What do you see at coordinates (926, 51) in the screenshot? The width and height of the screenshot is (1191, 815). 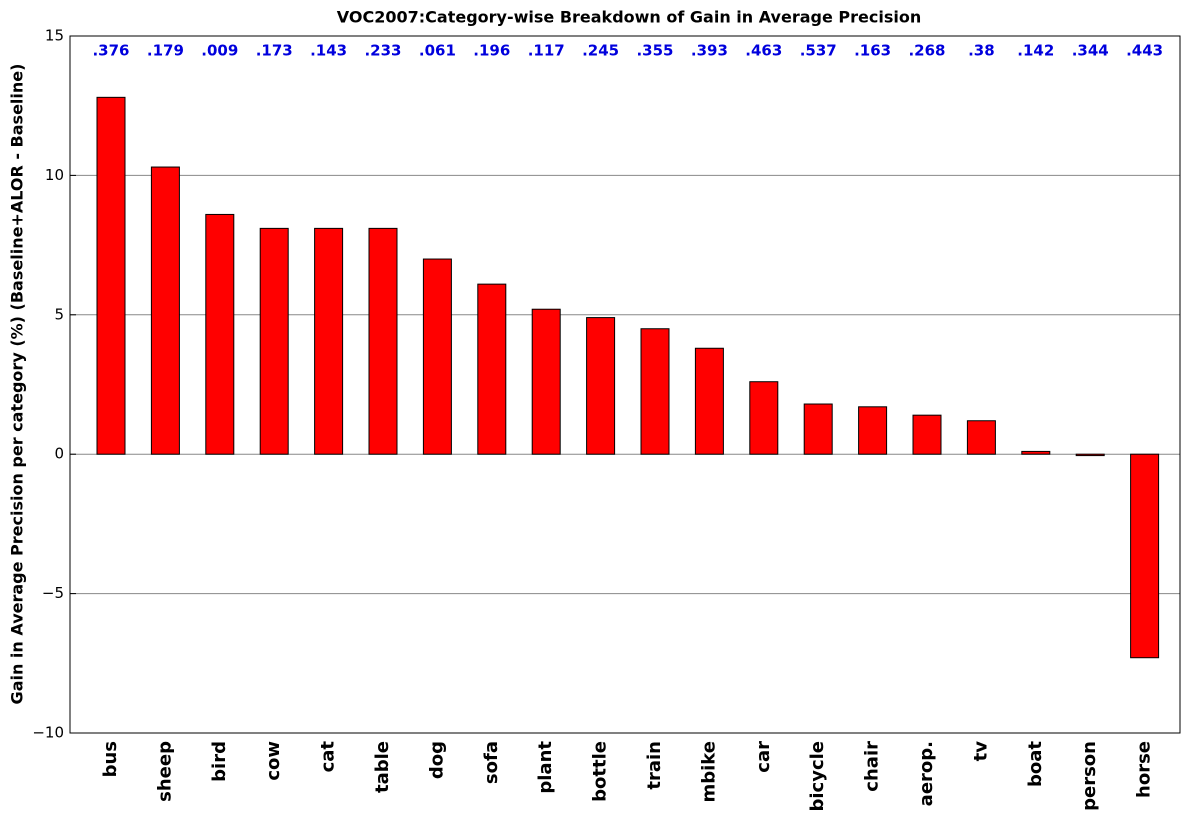 I see `annotation: .268` at bounding box center [926, 51].